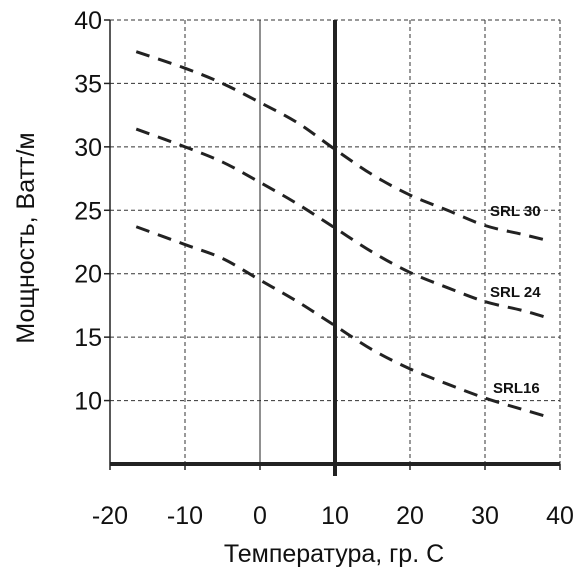 Image resolution: width=579 pixels, height=571 pixels. Describe the element at coordinates (88, 275) in the screenshot. I see `y-tick-label: 20` at that location.